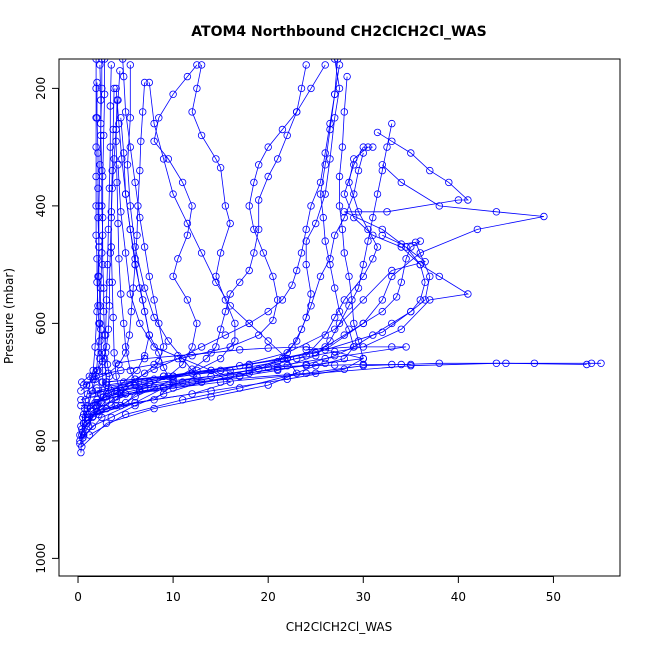 This screenshot has height=650, width=650. What do you see at coordinates (339, 627) in the screenshot?
I see `x-axis-label: CH2ClCH2Cl_WAS` at bounding box center [339, 627].